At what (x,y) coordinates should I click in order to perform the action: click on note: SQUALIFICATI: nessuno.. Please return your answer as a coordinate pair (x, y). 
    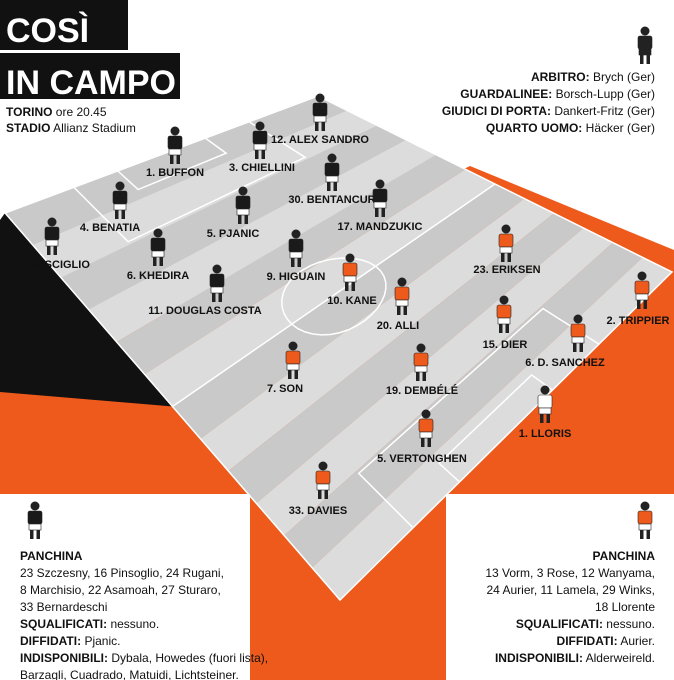
    Looking at the image, I should click on (89, 624).